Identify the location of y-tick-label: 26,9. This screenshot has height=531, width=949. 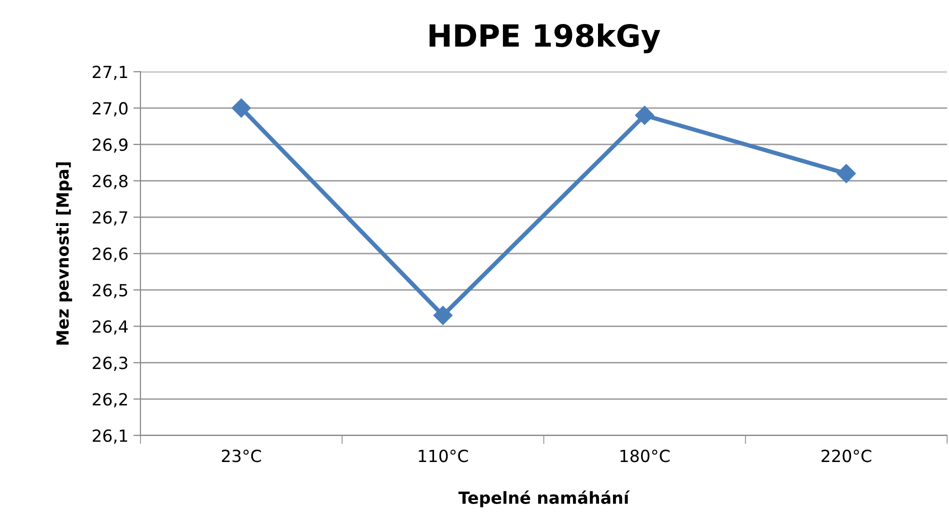
(110, 145).